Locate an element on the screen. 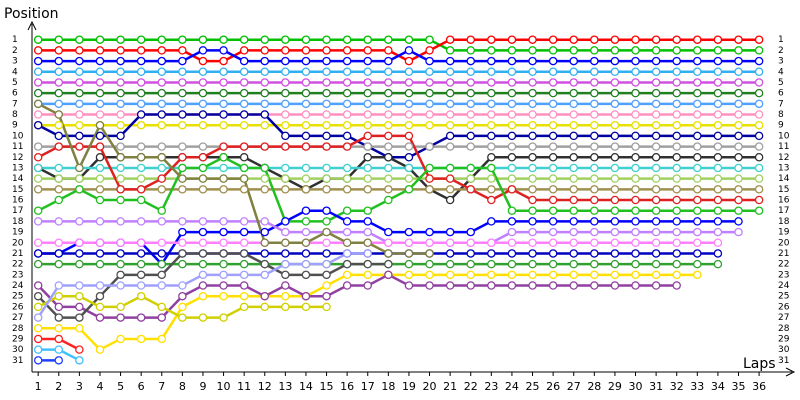 This screenshot has width=800, height=400. x-tick-label: 34 is located at coordinates (718, 386).